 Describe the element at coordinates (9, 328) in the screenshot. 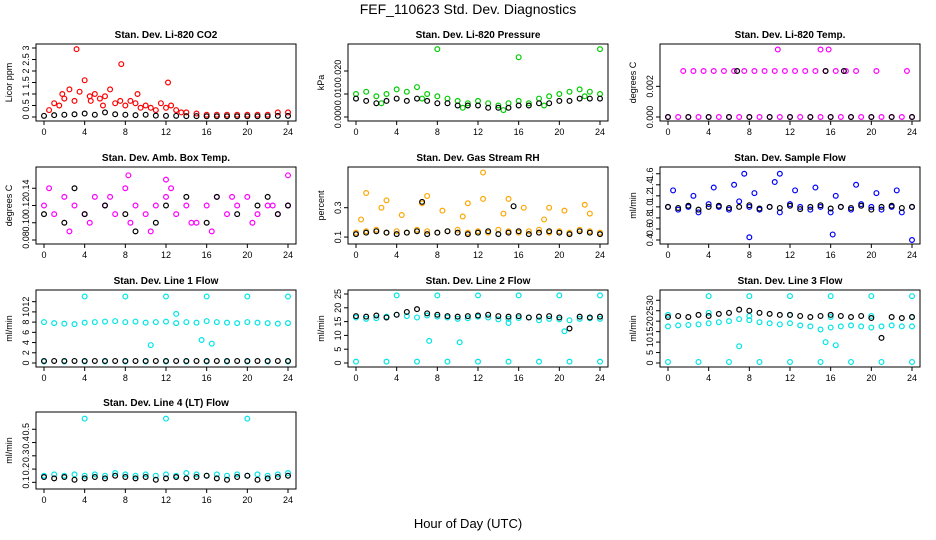

I see `y-axis-label: ml/min` at that location.